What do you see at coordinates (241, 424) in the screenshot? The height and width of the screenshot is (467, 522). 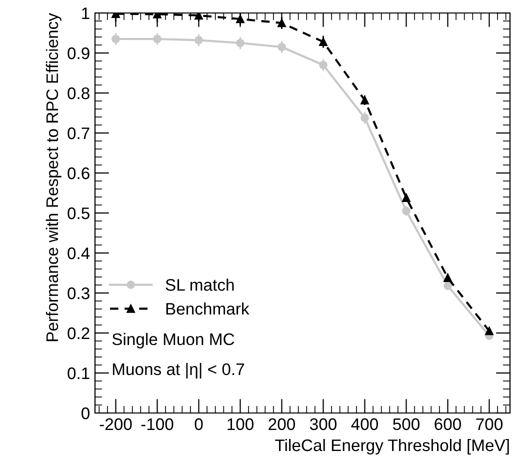 I see `x-tick-label: 100` at bounding box center [241, 424].